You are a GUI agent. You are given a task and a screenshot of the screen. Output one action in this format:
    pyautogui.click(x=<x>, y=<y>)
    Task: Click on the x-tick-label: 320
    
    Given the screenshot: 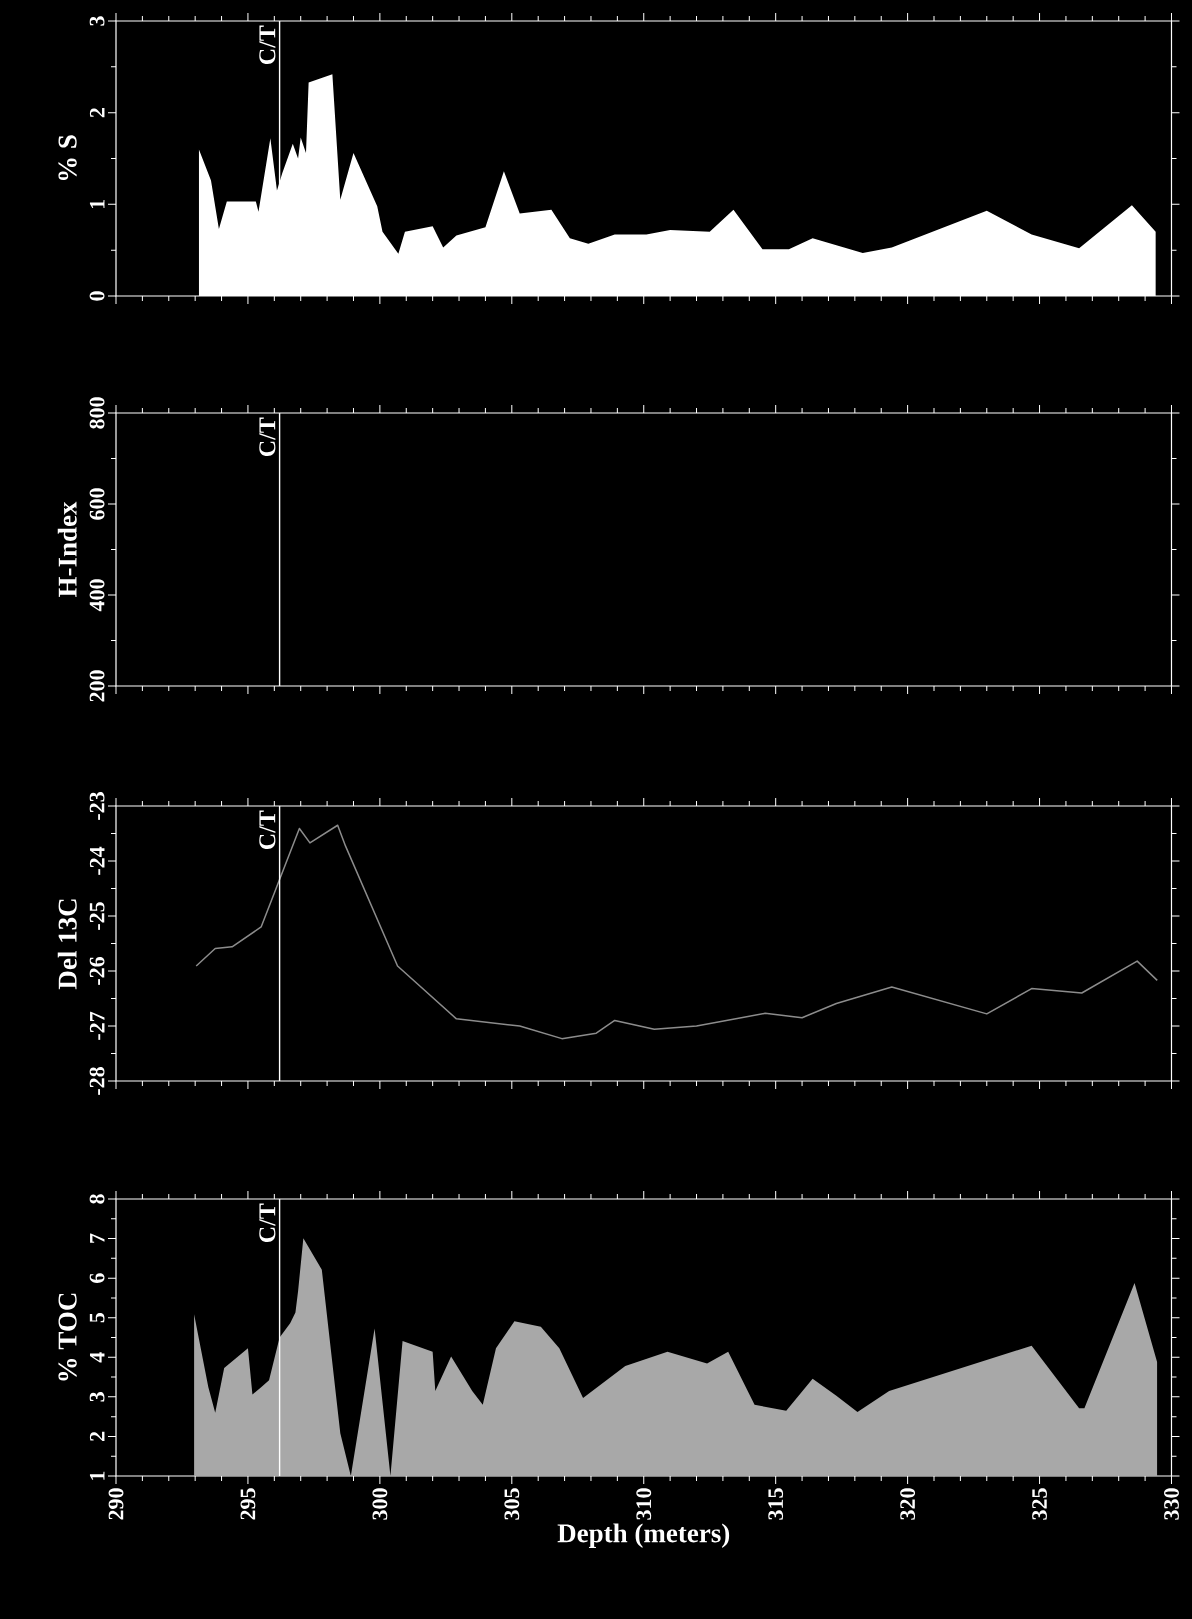 What is the action you would take?
    pyautogui.click(x=907, y=1504)
    